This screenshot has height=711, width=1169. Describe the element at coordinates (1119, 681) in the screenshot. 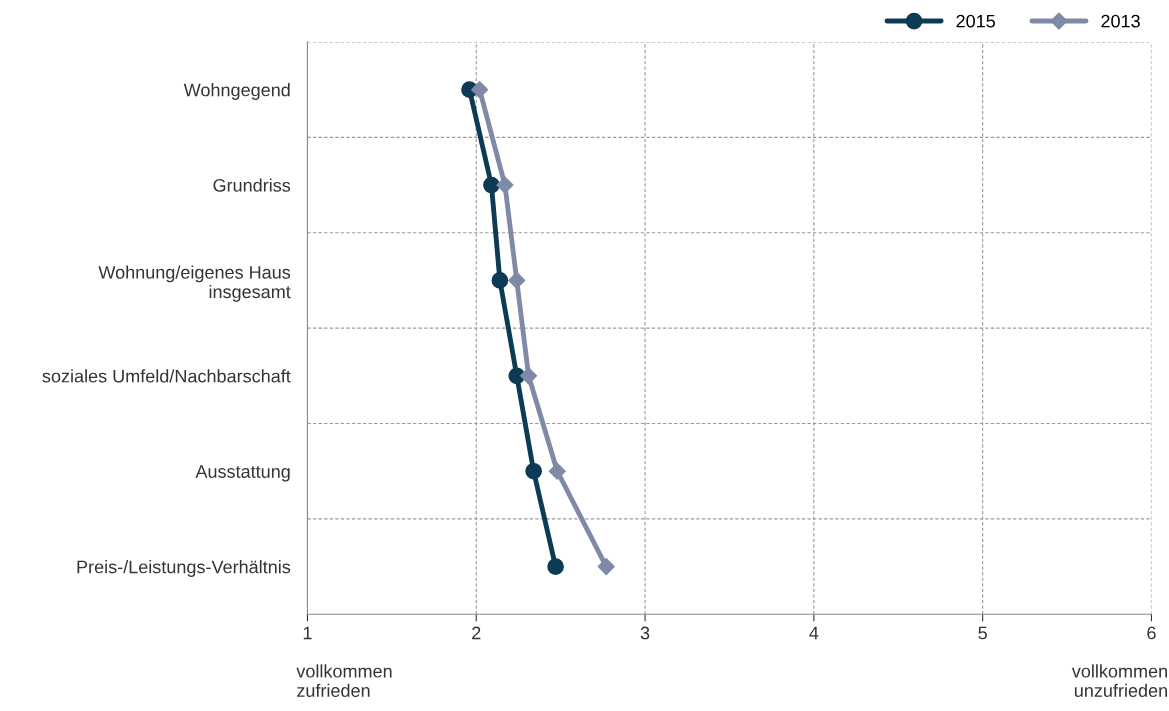

I see `text: vollkommen unzufrieden` at that location.